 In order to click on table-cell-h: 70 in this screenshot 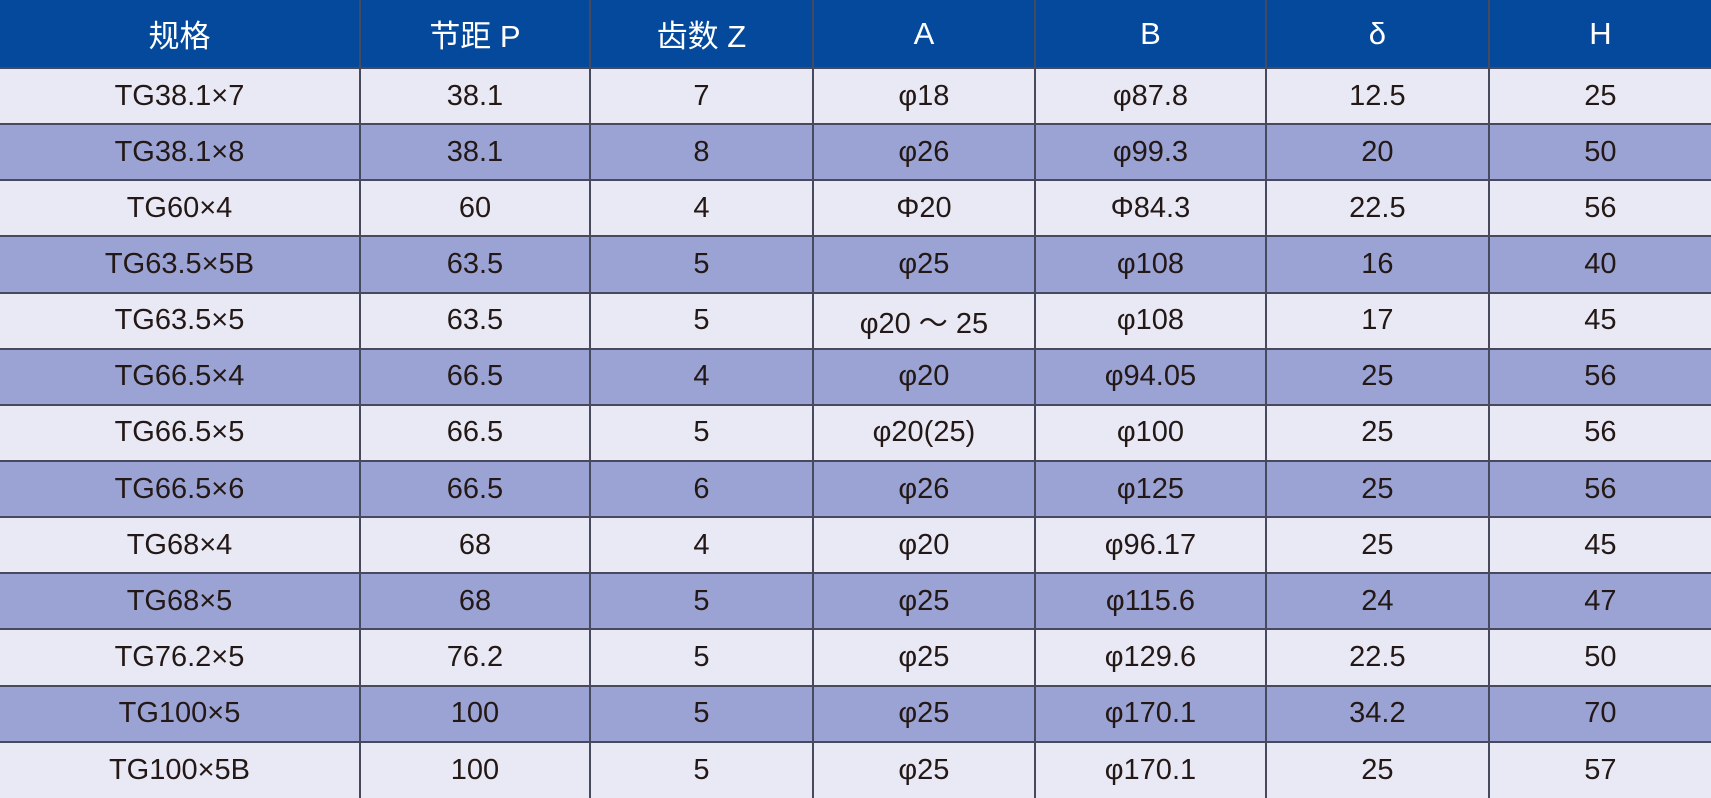, I will do `click(1599, 713)`.